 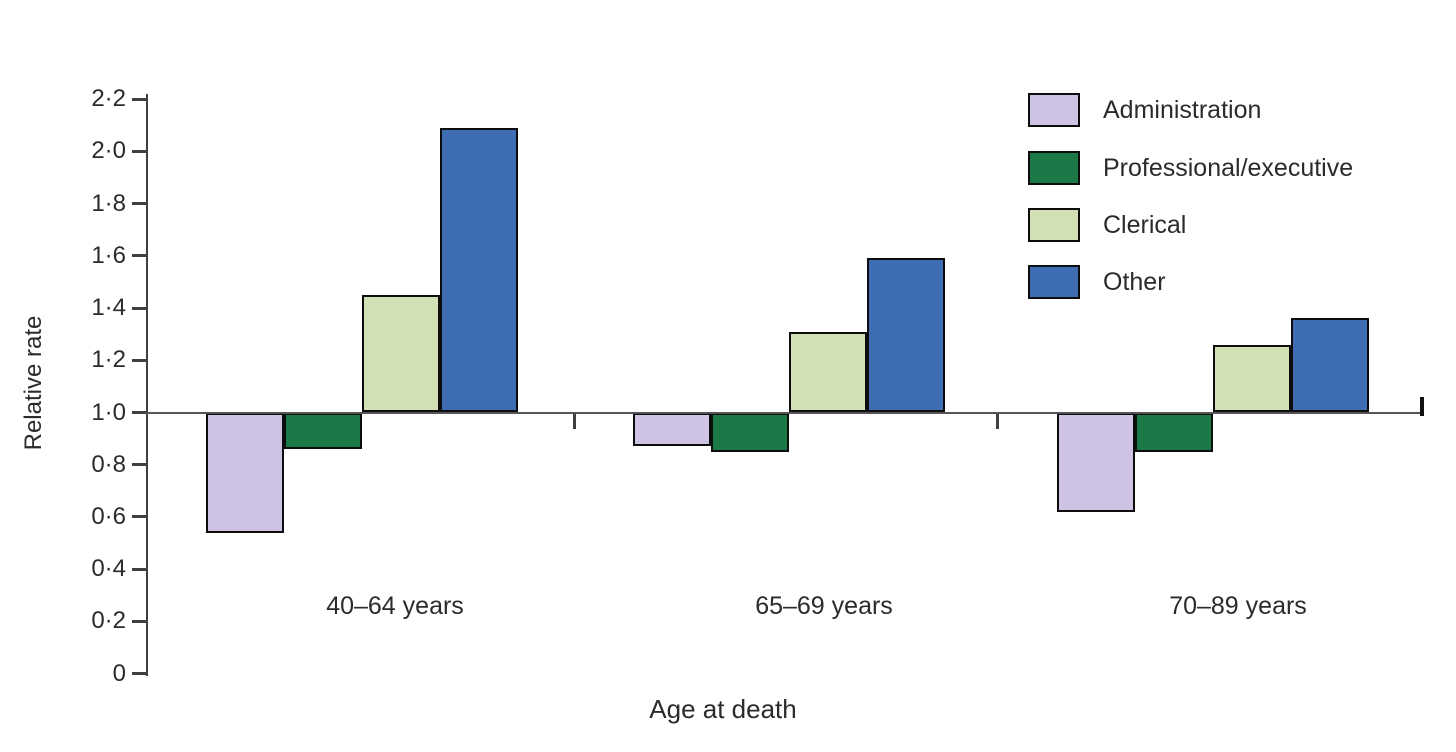 I want to click on bar-professional-executive-70-89-years, so click(x=1174, y=432).